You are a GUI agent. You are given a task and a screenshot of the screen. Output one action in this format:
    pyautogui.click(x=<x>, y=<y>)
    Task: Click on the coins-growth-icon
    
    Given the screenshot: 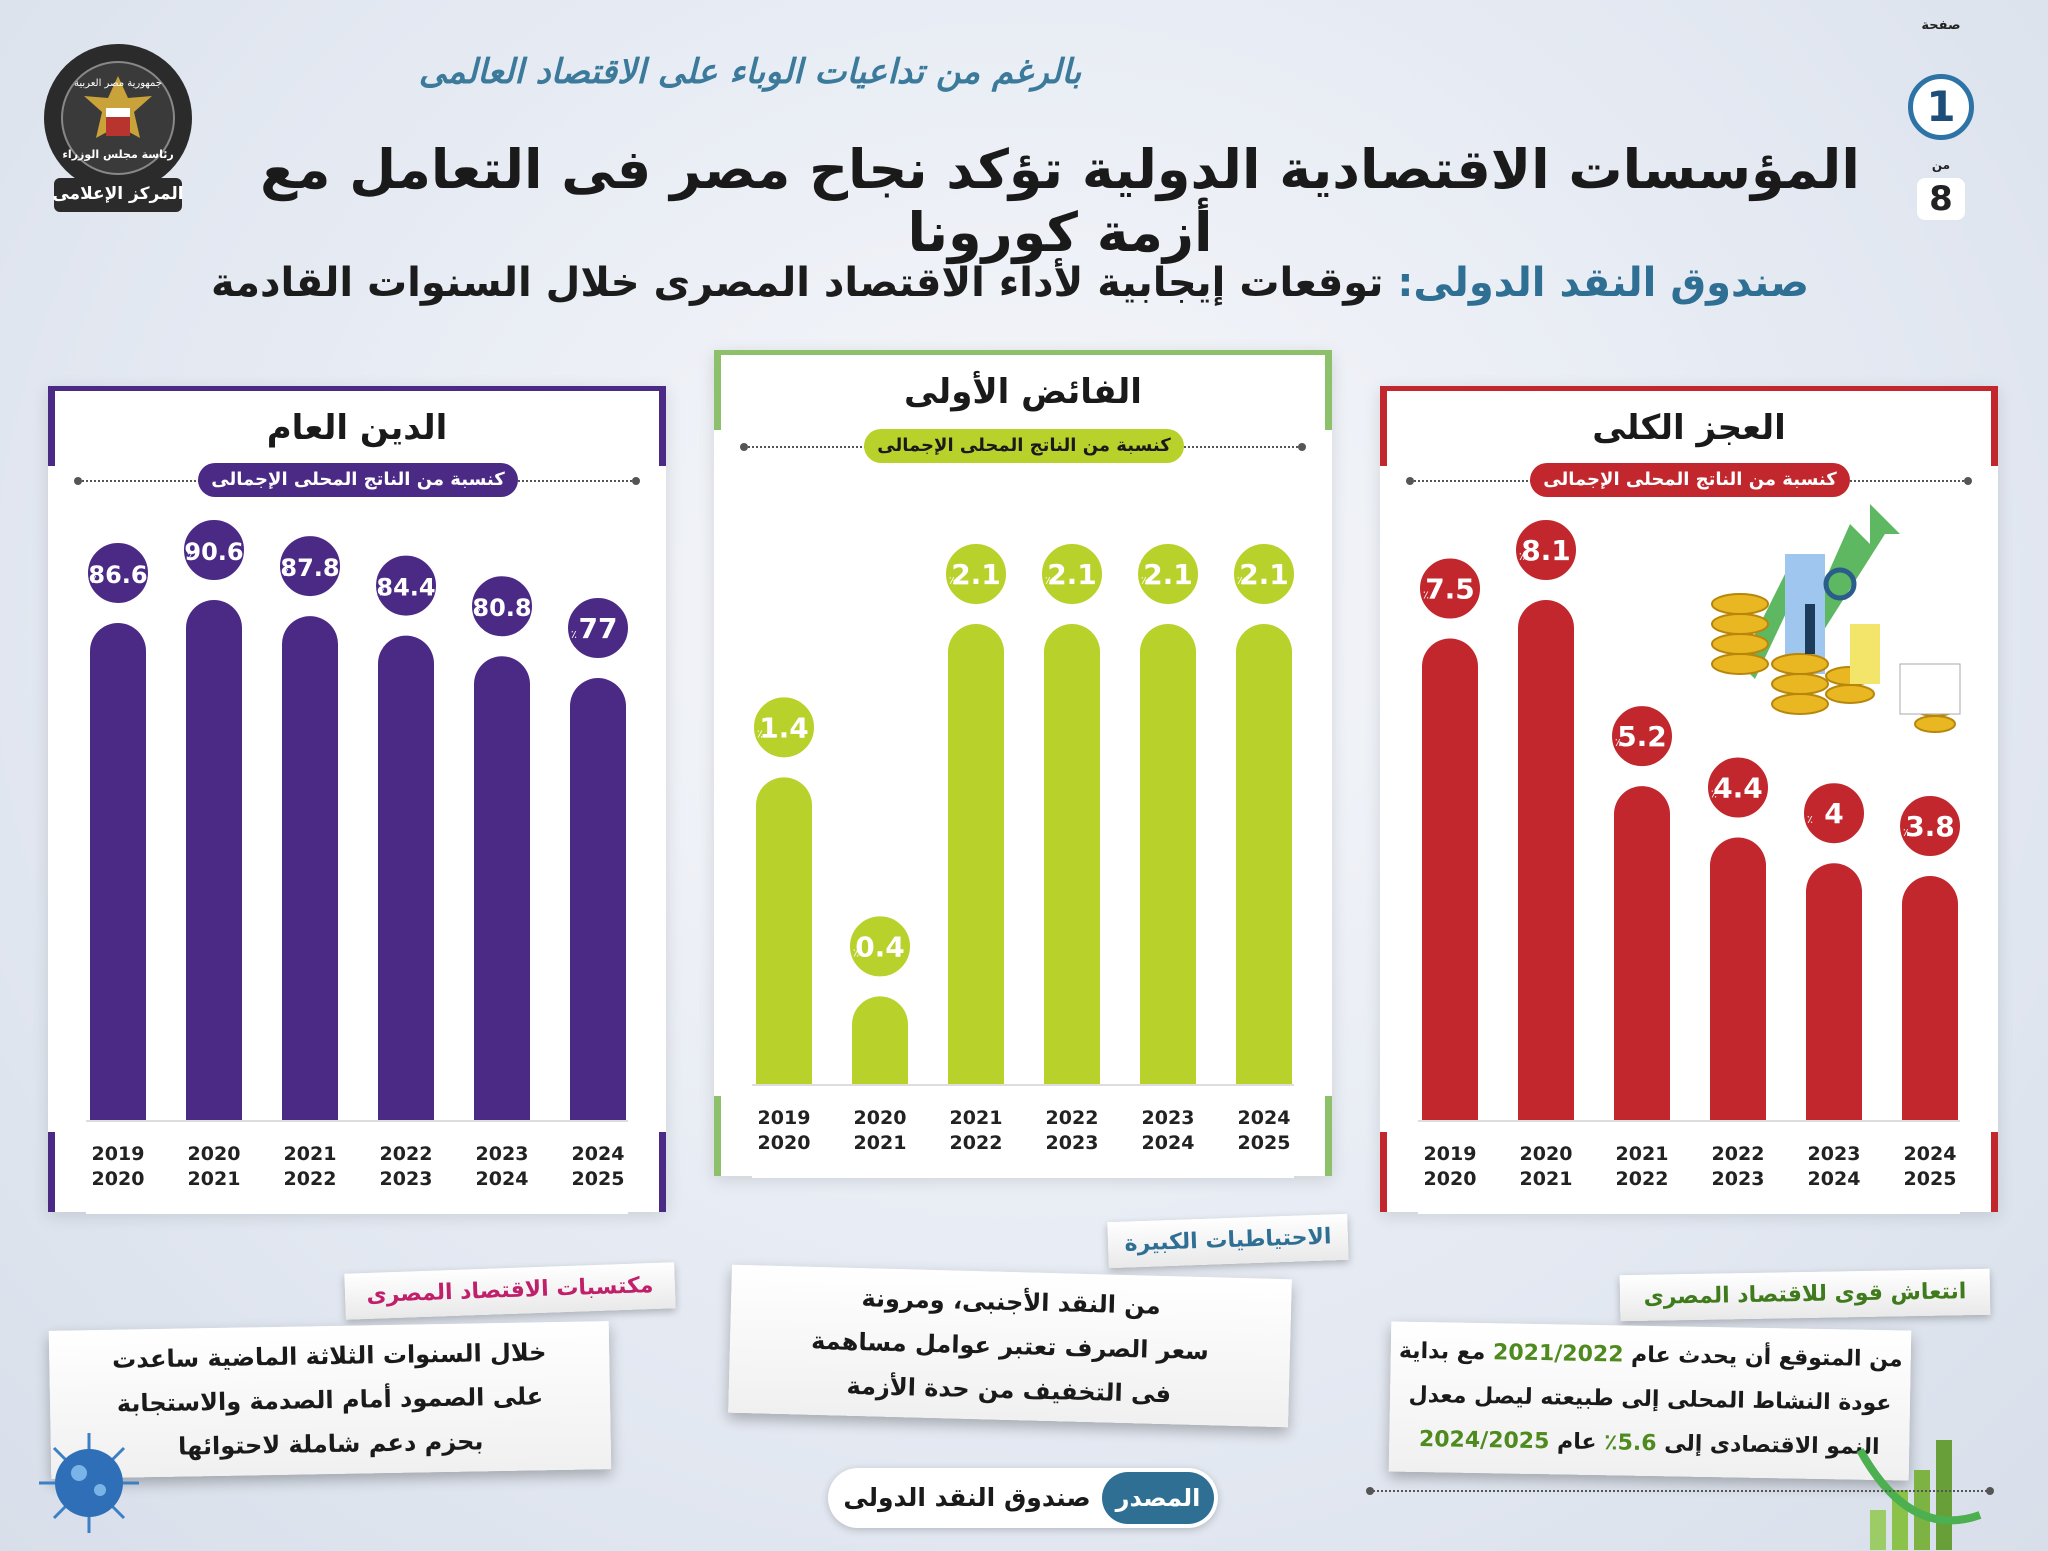 What is the action you would take?
    pyautogui.click(x=1836, y=618)
    